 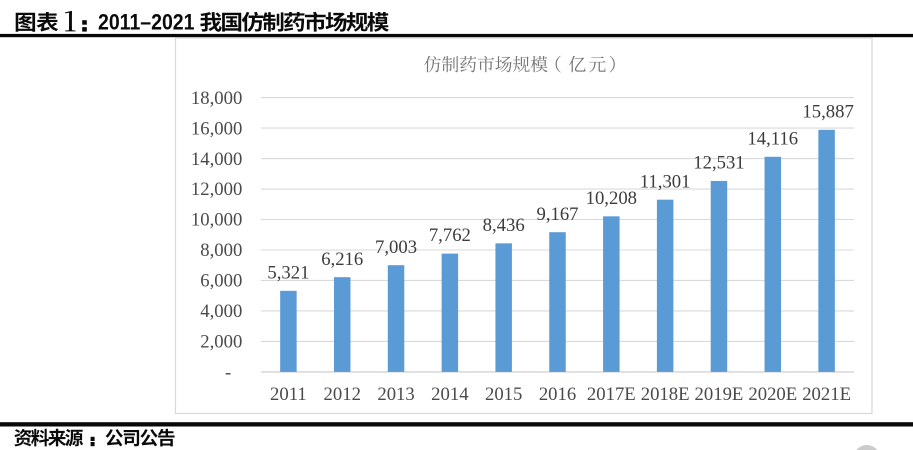 I want to click on svg-text: 4,000, so click(x=221, y=311).